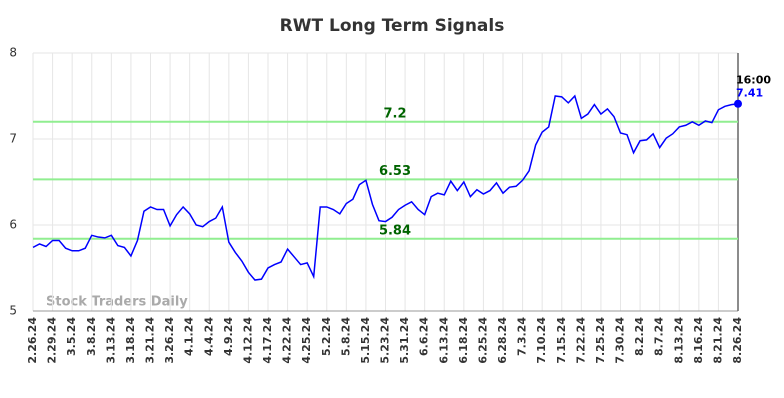 The height and width of the screenshot is (398, 784). Describe the element at coordinates (13, 139) in the screenshot. I see `y-tick-label: 7` at that location.